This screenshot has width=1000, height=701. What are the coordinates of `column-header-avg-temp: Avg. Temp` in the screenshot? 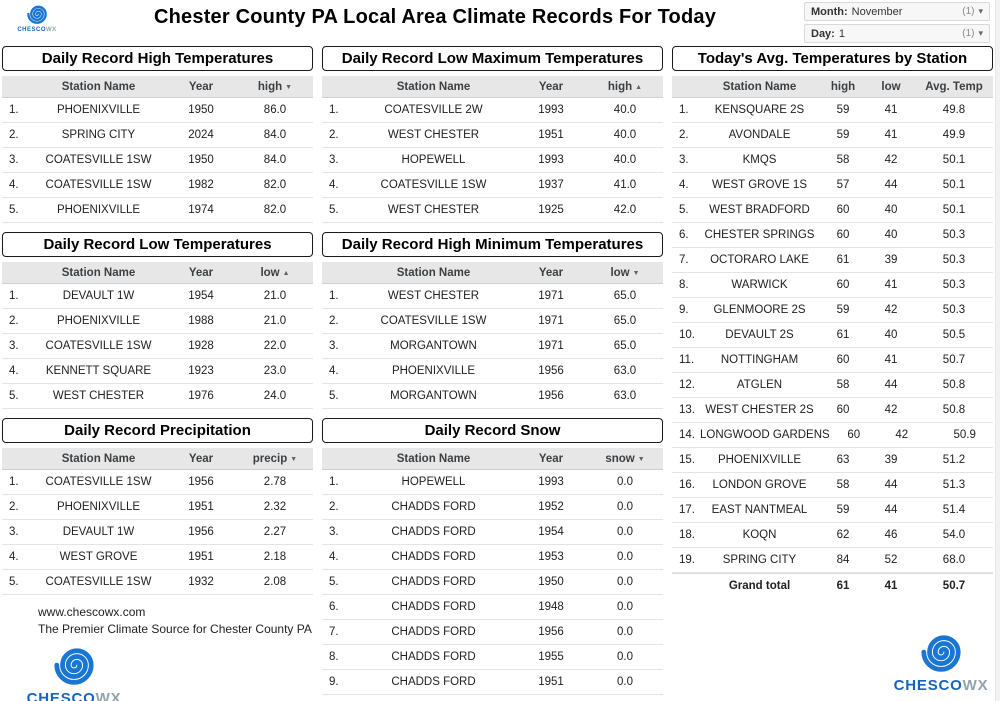 It's located at (954, 87).